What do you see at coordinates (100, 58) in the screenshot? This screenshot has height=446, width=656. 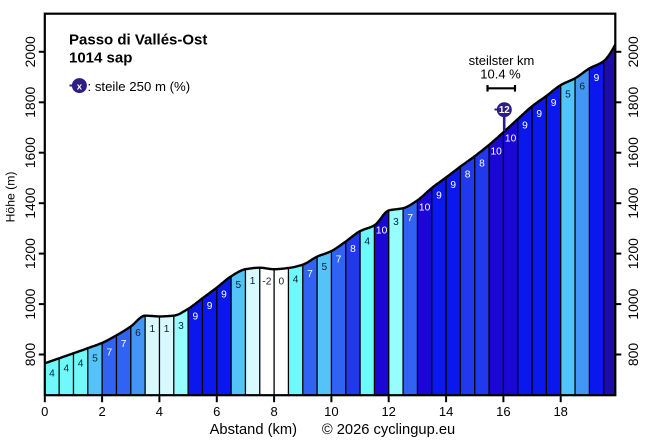 I see `svg-text: 1014 sap` at bounding box center [100, 58].